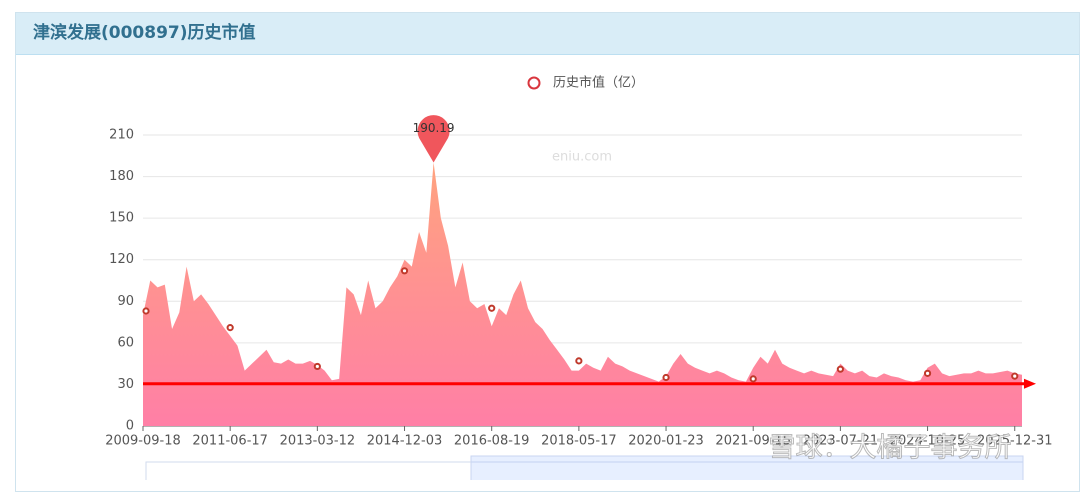 The height and width of the screenshot is (492, 1080). What do you see at coordinates (747, 467) in the screenshot?
I see `zoom-window` at bounding box center [747, 467].